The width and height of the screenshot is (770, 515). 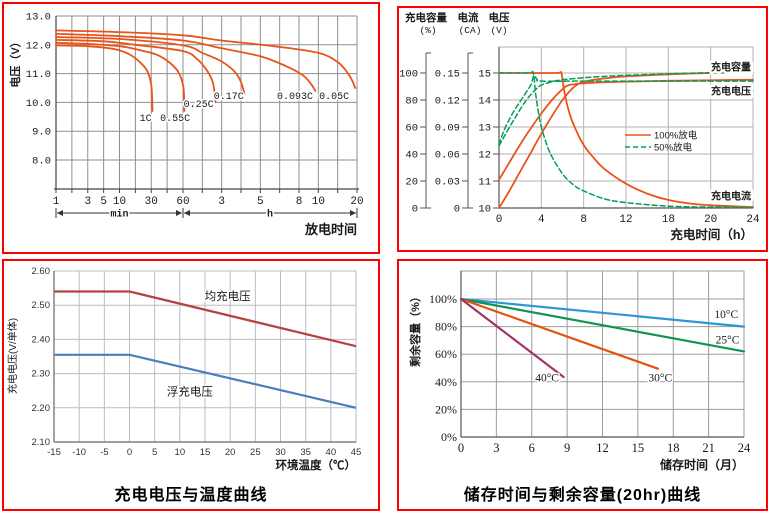 I want to click on line-30°C, so click(x=559, y=333).